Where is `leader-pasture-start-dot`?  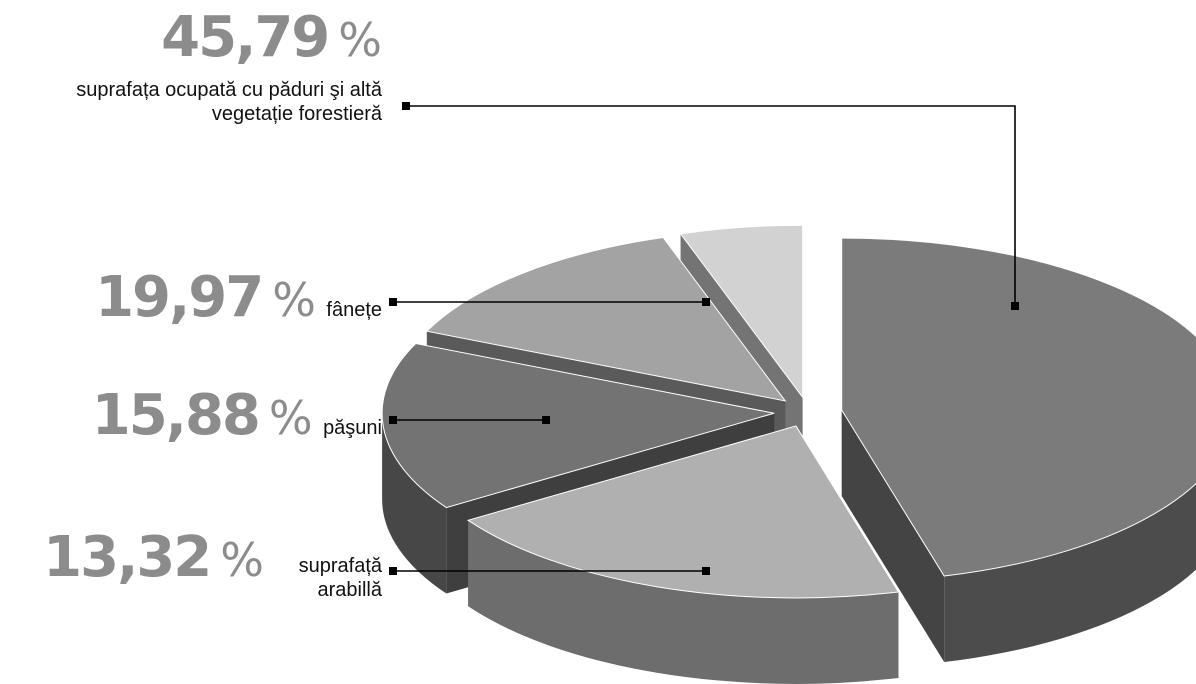 leader-pasture-start-dot is located at coordinates (393, 420).